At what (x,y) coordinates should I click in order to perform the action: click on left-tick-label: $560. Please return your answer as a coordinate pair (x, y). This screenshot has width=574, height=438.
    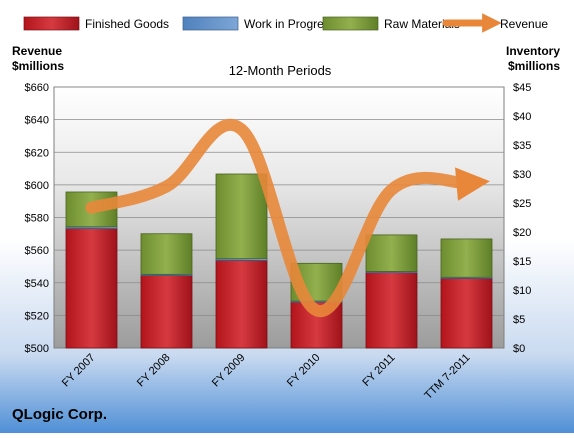
    Looking at the image, I should click on (37, 251).